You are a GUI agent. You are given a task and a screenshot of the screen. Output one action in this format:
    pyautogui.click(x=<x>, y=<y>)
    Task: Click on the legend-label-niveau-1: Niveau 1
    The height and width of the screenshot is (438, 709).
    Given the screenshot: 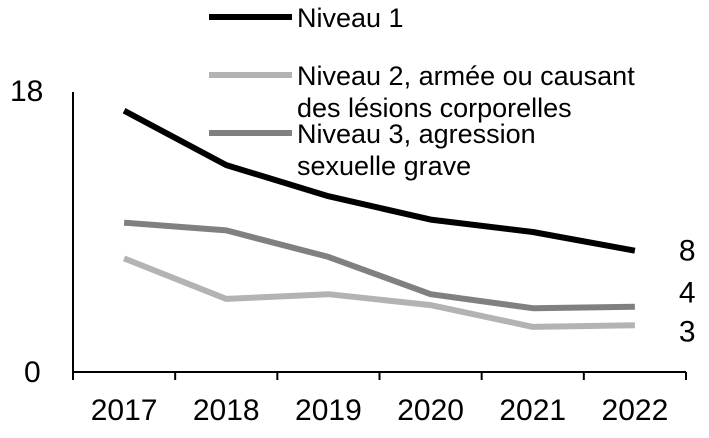 What is the action you would take?
    pyautogui.click(x=350, y=18)
    